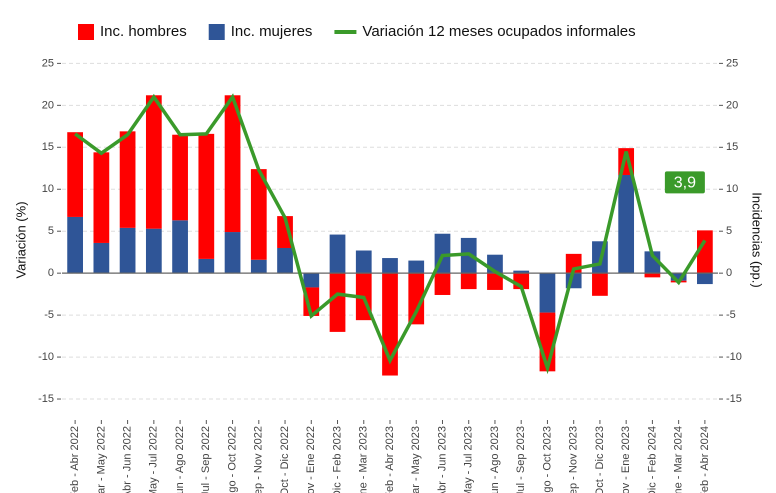 The height and width of the screenshot is (493, 776). Describe the element at coordinates (46, 357) in the screenshot. I see `y-tick-label: -10` at that location.